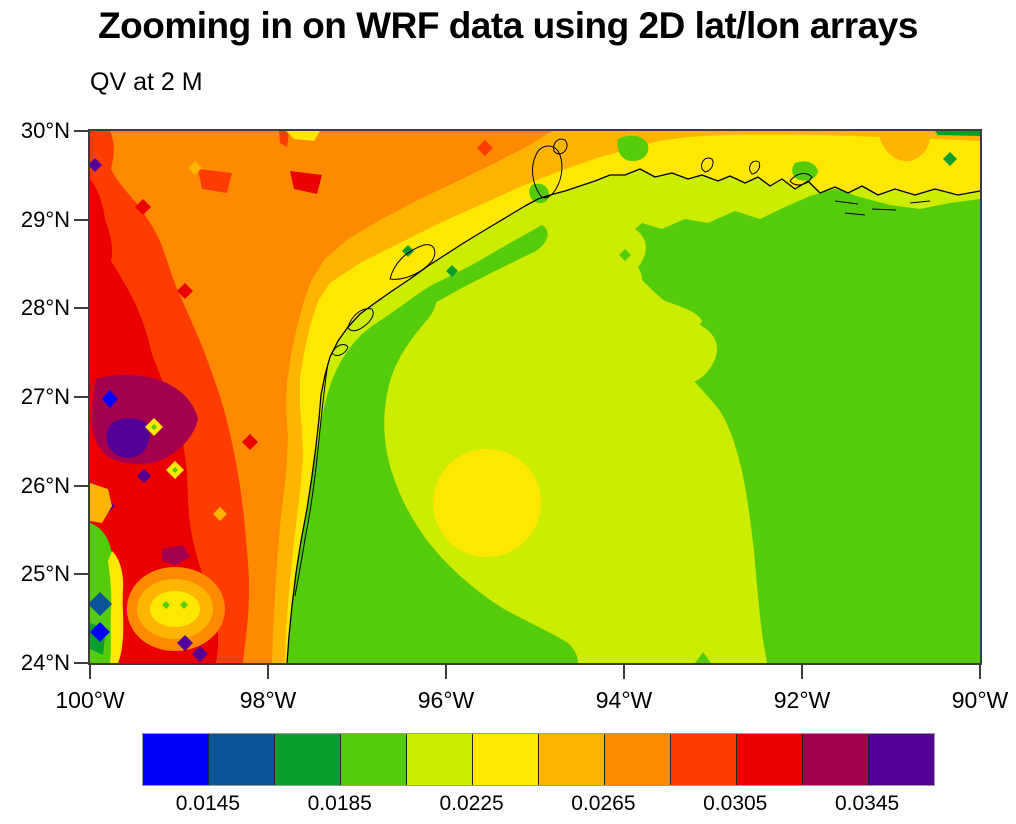  I want to click on y-tick-label: 25°N, so click(45, 574).